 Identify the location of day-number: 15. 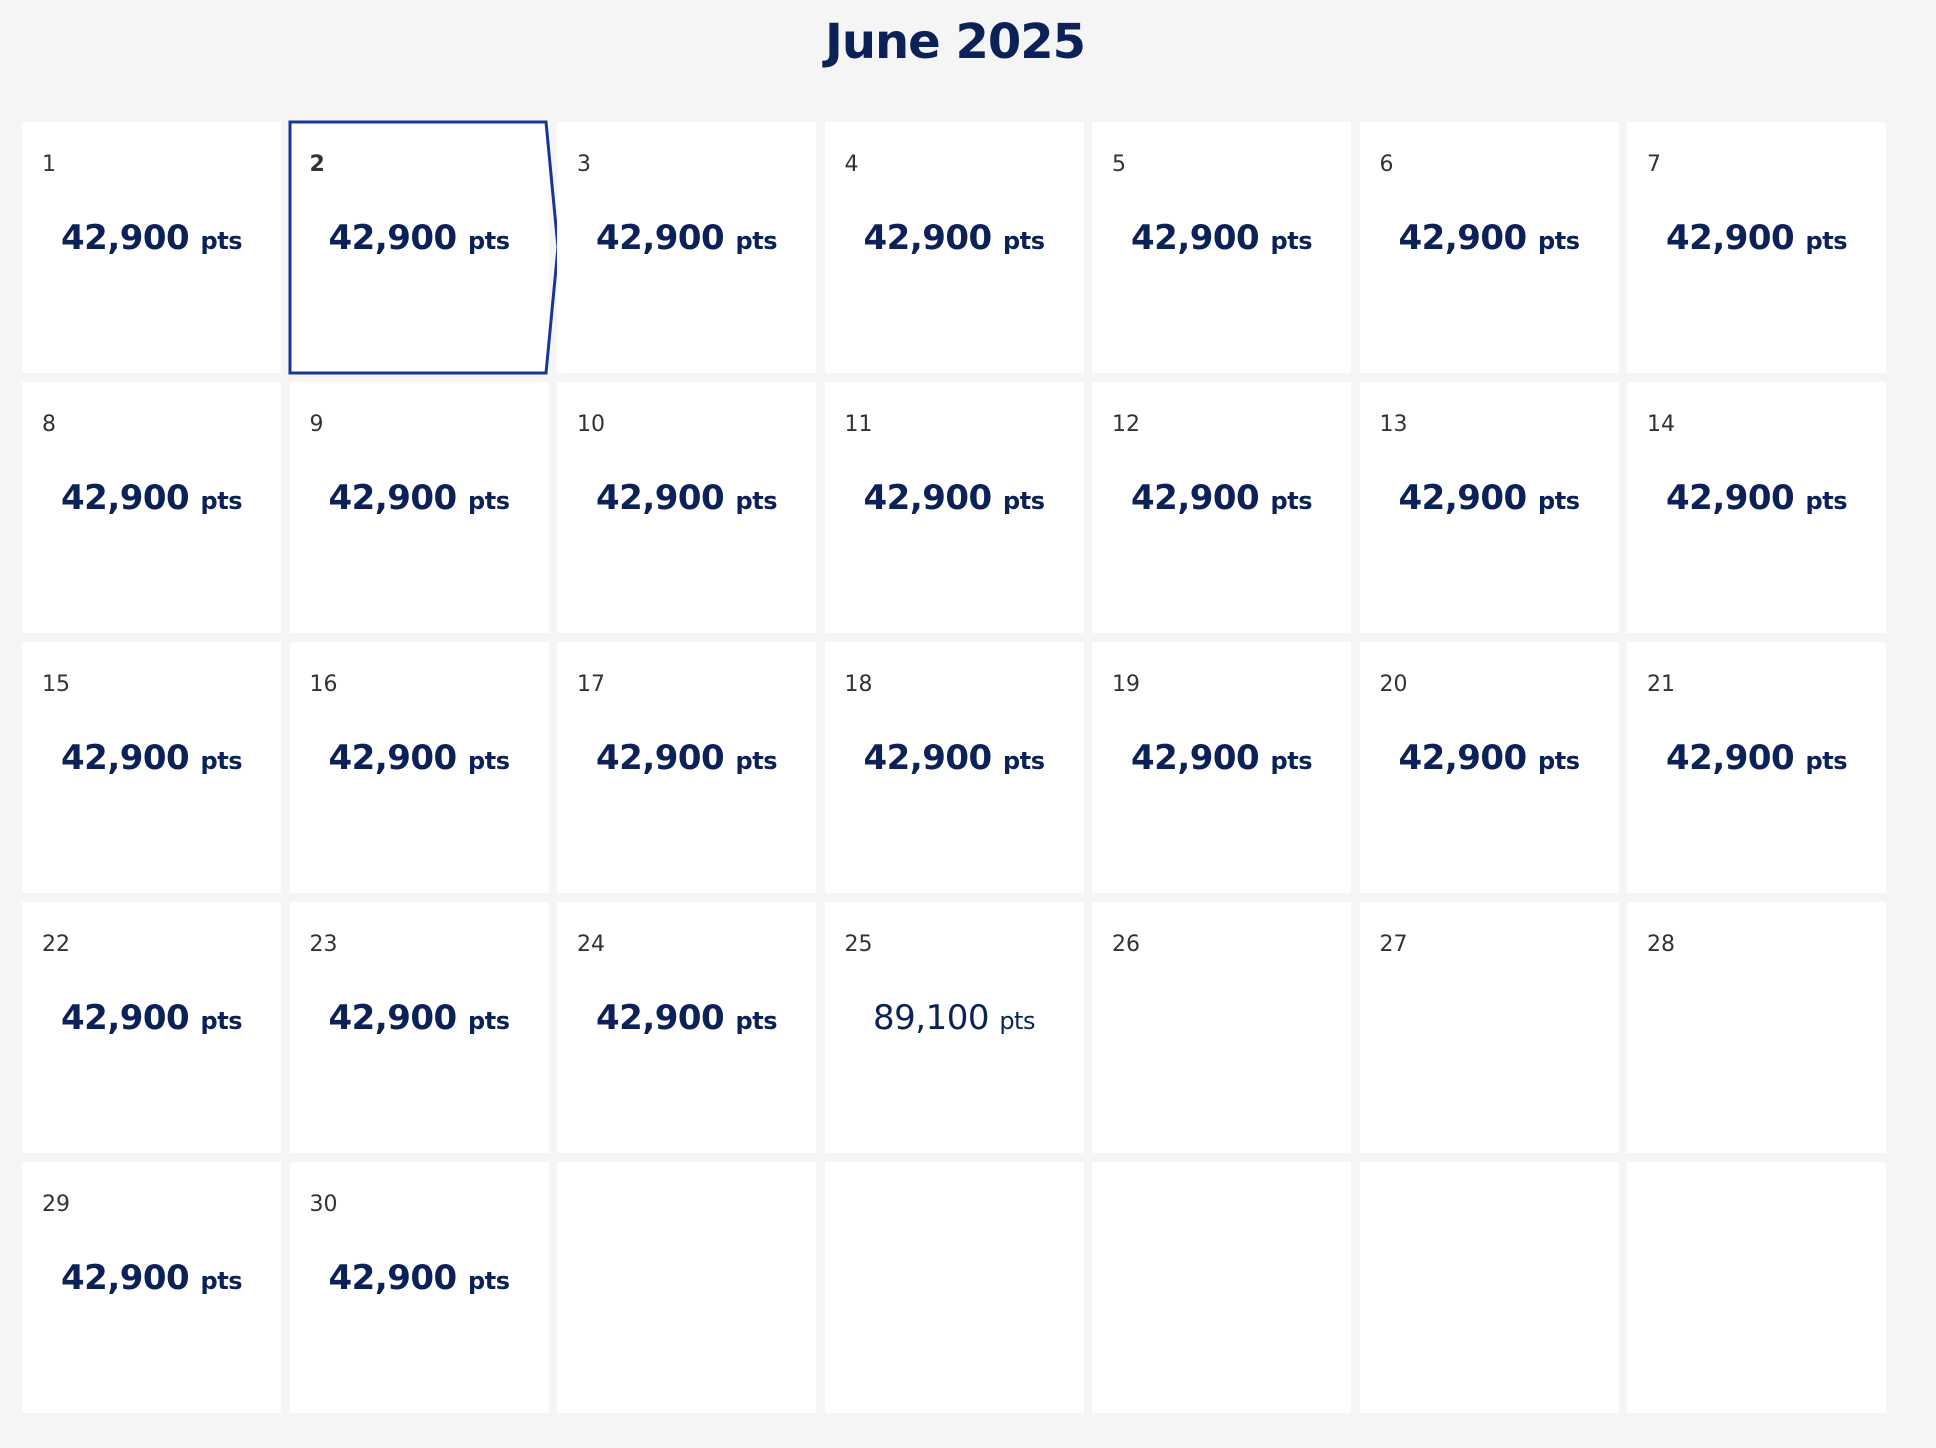
(56, 684).